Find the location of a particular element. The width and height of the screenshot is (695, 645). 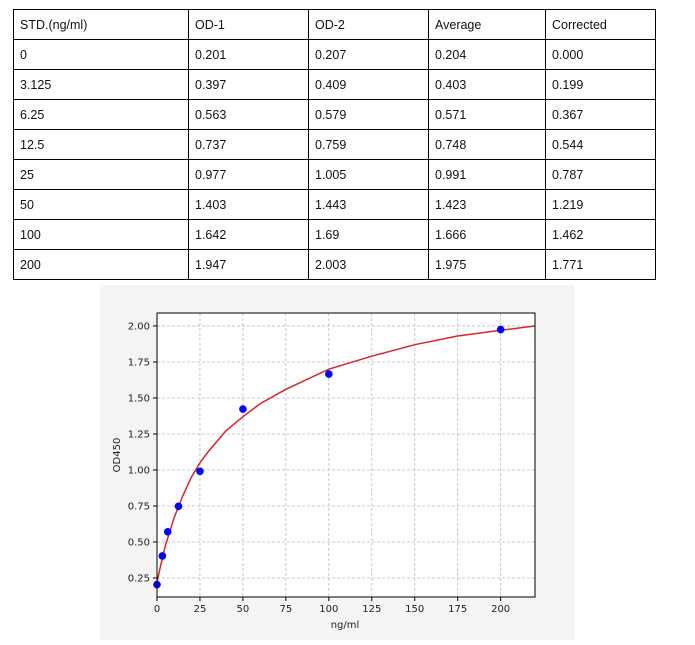

y-tick-label: 1.00 is located at coordinates (139, 470).